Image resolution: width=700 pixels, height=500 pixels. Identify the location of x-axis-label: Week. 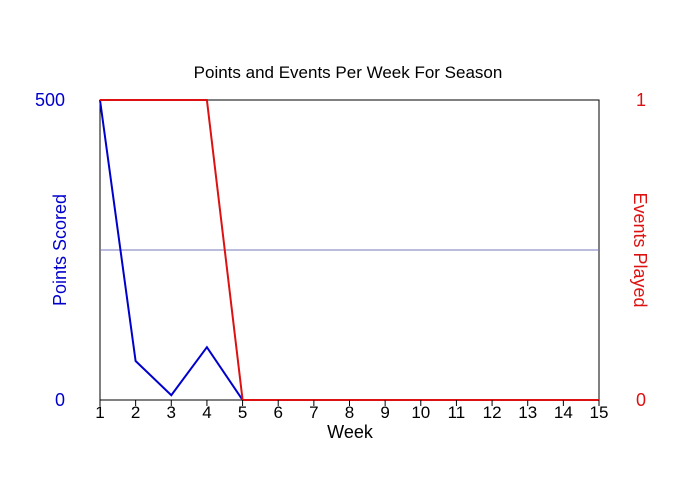
(350, 432).